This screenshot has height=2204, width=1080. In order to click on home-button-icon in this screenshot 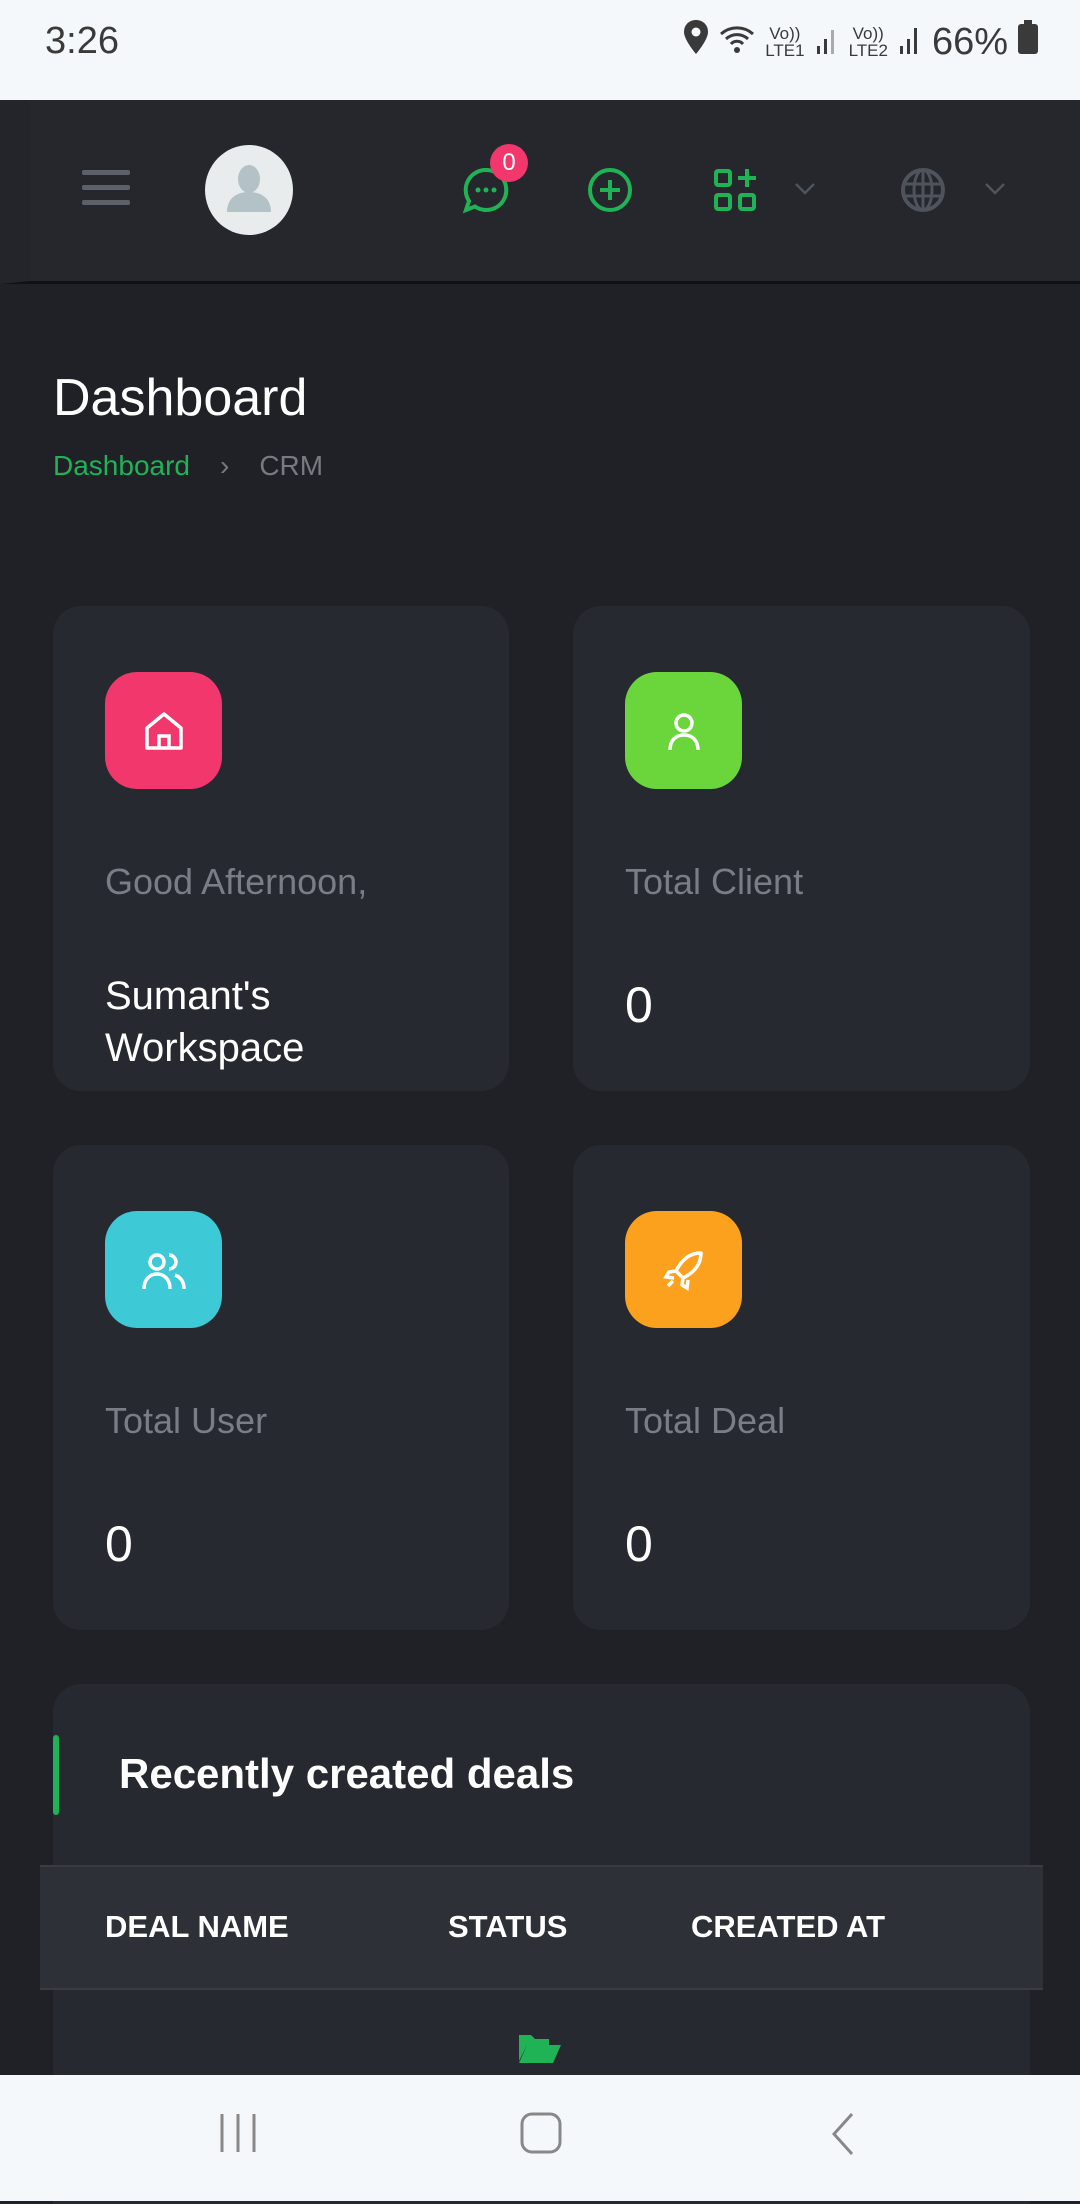, I will do `click(541, 2135)`.